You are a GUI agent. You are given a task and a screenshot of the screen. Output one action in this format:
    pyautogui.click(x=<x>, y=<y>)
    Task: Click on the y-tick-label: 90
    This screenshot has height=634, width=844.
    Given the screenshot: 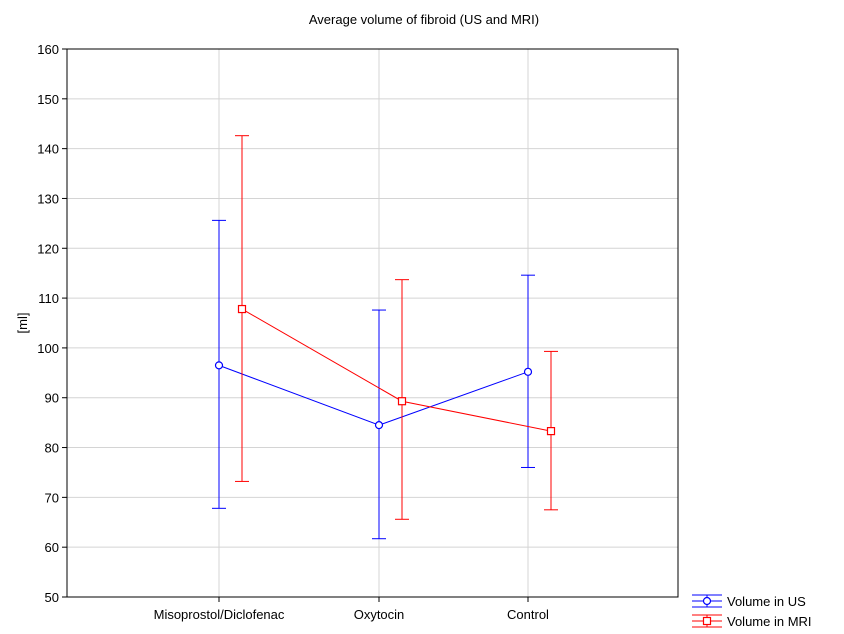 What is the action you would take?
    pyautogui.click(x=52, y=398)
    